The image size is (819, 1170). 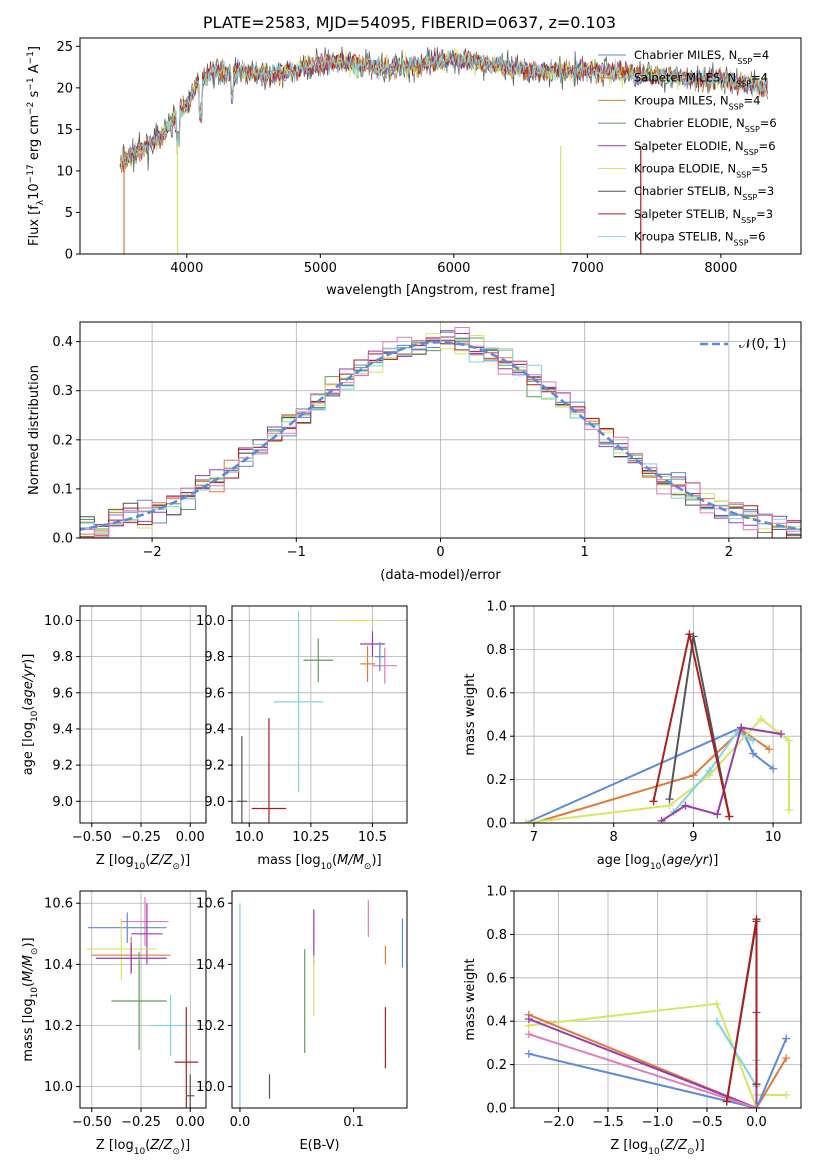 I want to click on y-tick-label: 10, so click(x=64, y=171).